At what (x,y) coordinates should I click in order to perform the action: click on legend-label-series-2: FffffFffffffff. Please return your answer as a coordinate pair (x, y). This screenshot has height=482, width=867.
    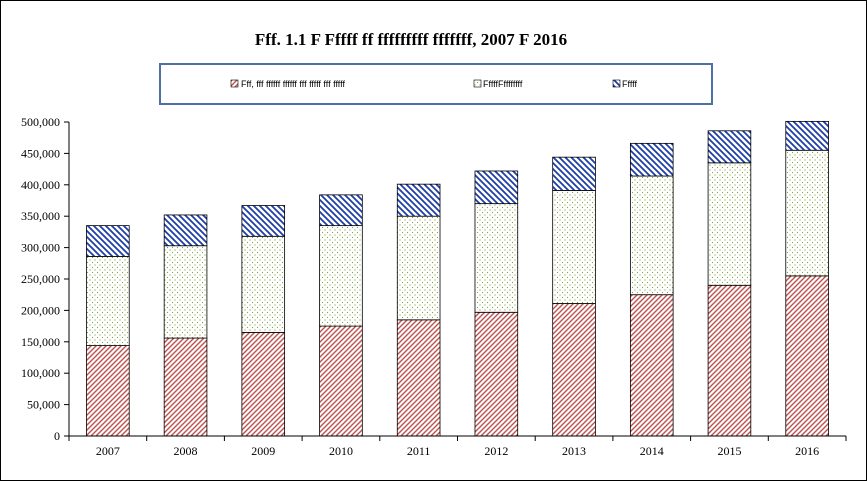
    Looking at the image, I should click on (503, 84).